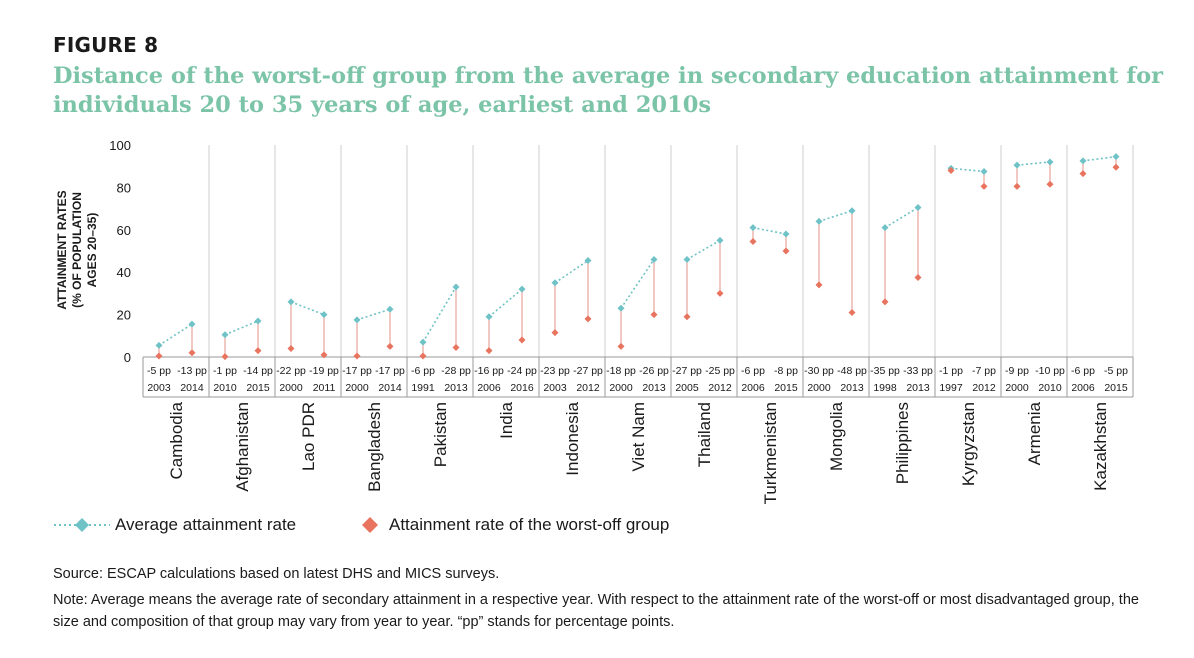 The height and width of the screenshot is (658, 1194). What do you see at coordinates (984, 371) in the screenshot?
I see `gap-label: -7 pp` at bounding box center [984, 371].